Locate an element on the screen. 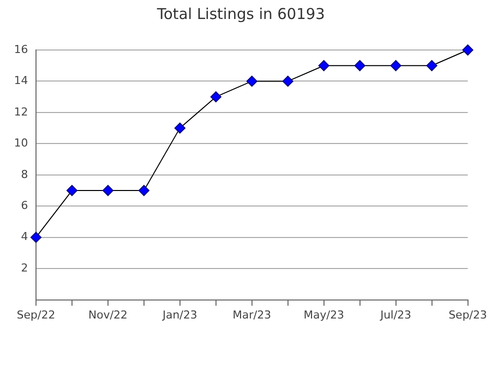 This screenshot has width=490, height=380. y-tick-label: 2 is located at coordinates (24, 267).